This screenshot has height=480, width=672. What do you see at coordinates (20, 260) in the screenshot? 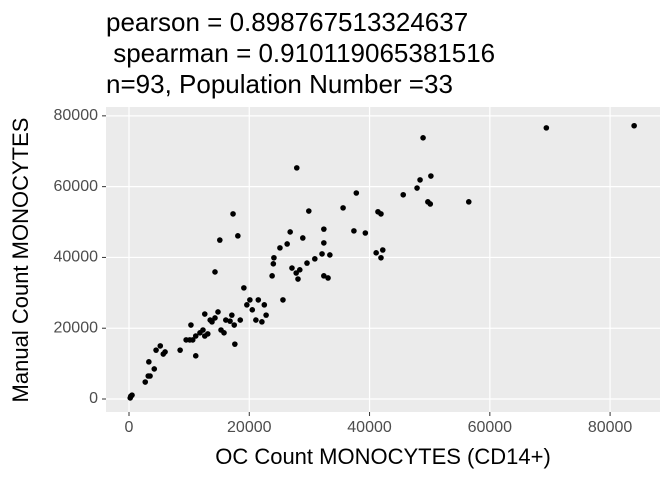
I see `y-axis-title: Manual Count MONOCYTES` at bounding box center [20, 260].